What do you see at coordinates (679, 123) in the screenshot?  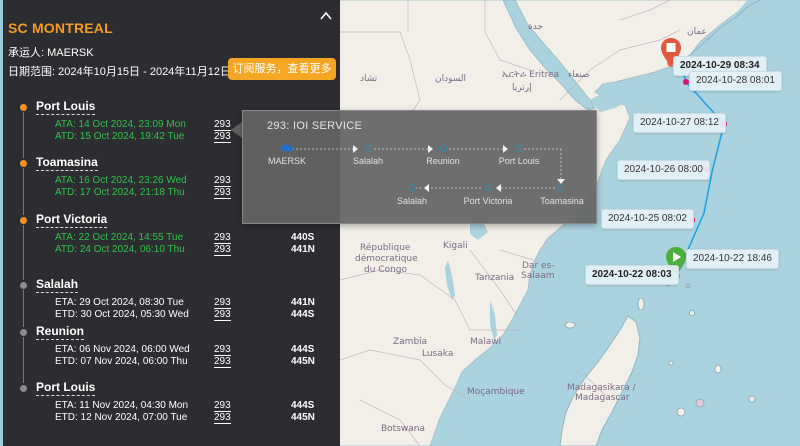 I see `track-timestamp-label: 2024-10-27 08:12` at bounding box center [679, 123].